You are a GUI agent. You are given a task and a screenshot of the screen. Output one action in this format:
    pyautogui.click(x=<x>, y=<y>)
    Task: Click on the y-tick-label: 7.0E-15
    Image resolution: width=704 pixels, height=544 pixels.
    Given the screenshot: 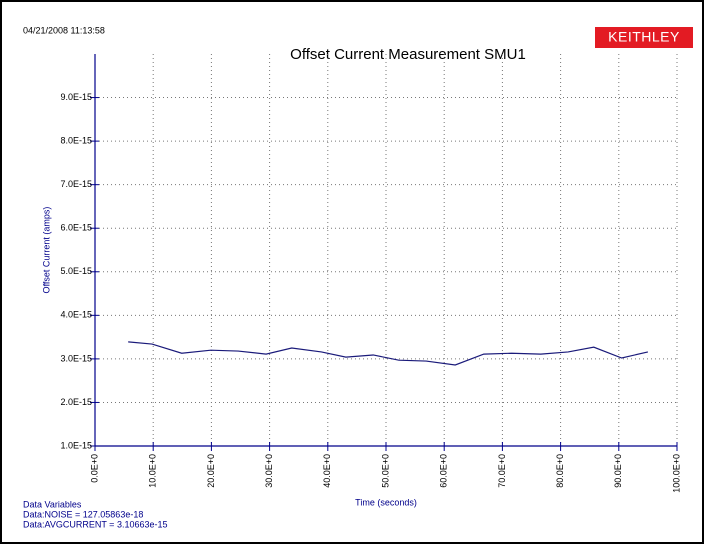 What is the action you would take?
    pyautogui.click(x=76, y=184)
    